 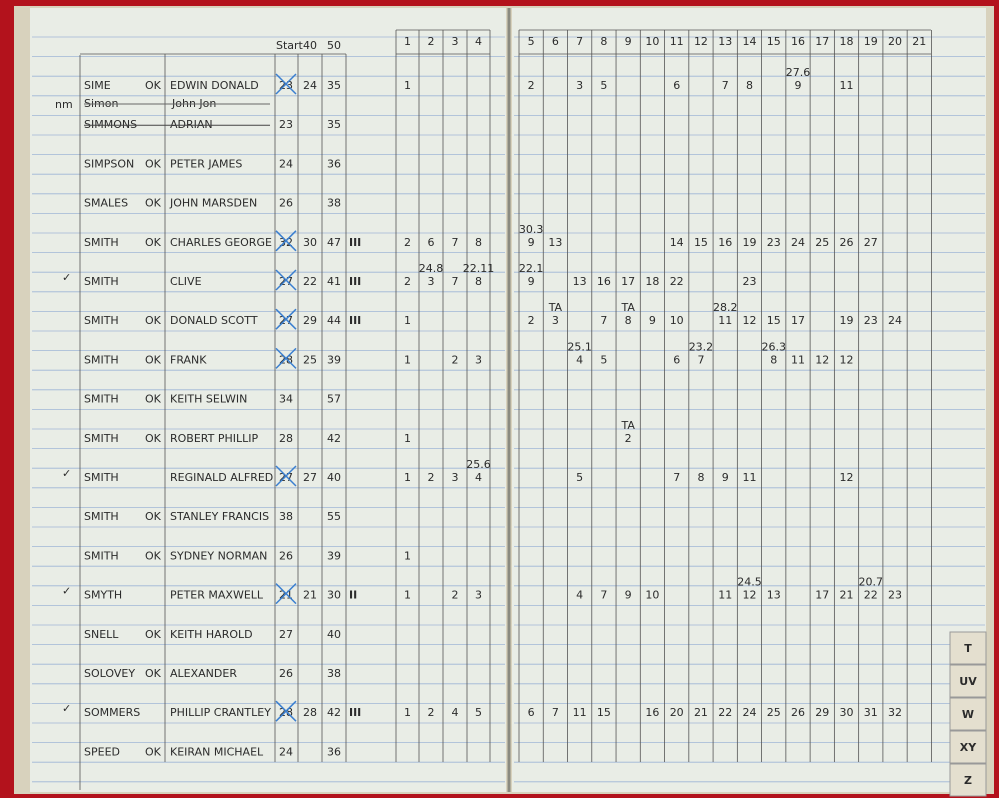 I want to click on entry: 17, so click(x=628, y=281).